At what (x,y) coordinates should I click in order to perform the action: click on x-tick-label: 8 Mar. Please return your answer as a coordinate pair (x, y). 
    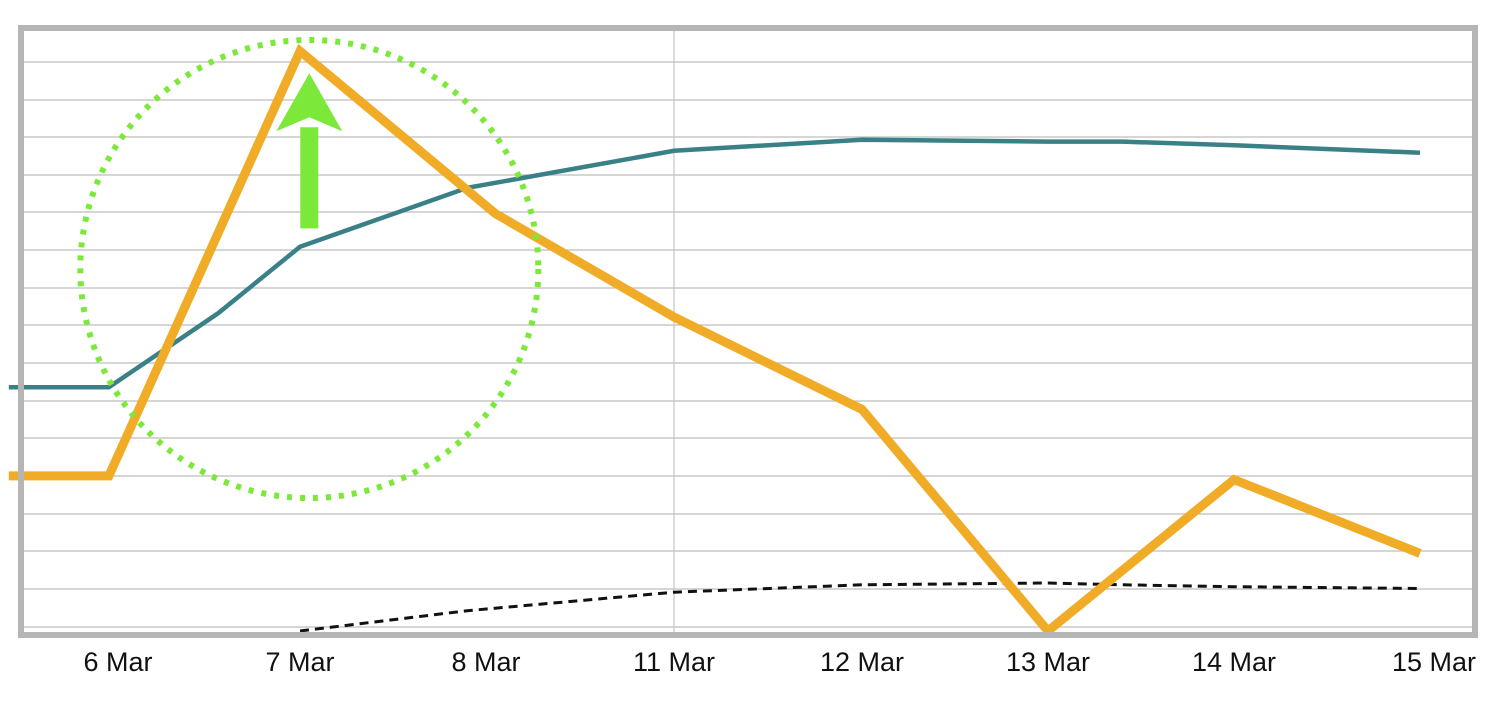
    Looking at the image, I should click on (485, 662).